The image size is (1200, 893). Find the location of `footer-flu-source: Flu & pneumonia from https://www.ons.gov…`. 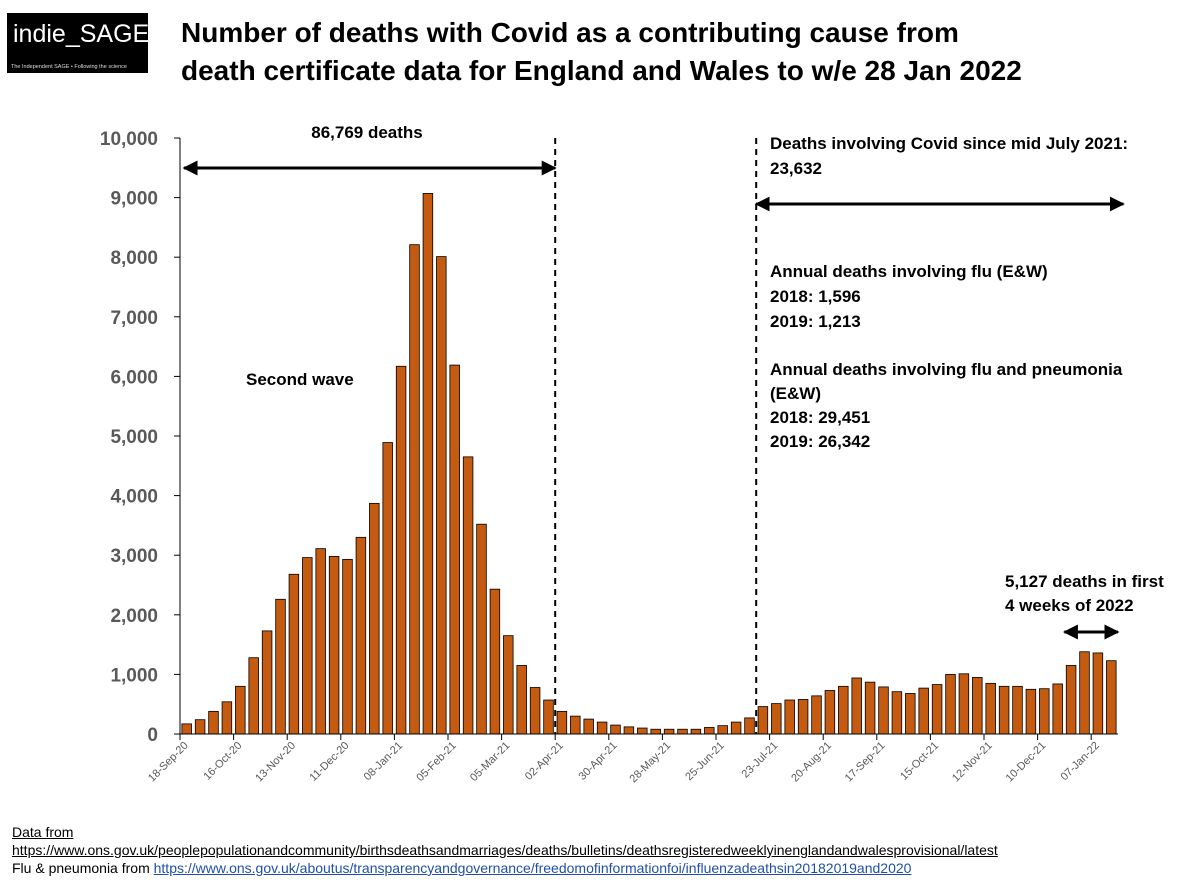

footer-flu-source: Flu & pneumonia from https://www.ons.gov… is located at coordinates (505, 868).